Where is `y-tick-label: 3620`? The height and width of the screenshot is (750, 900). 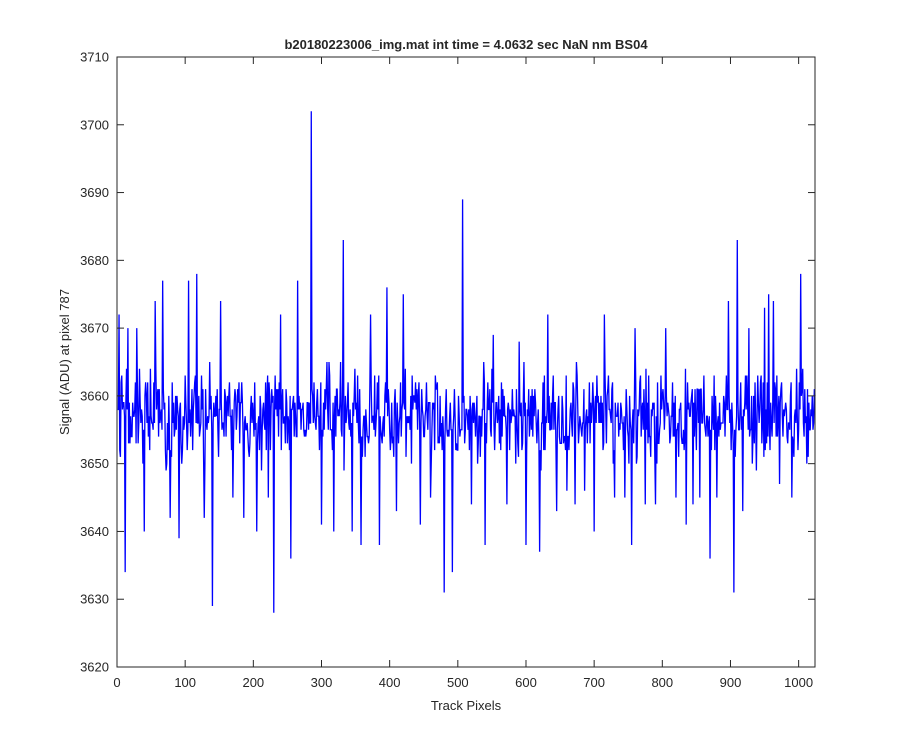 y-tick-label: 3620 is located at coordinates (94, 667).